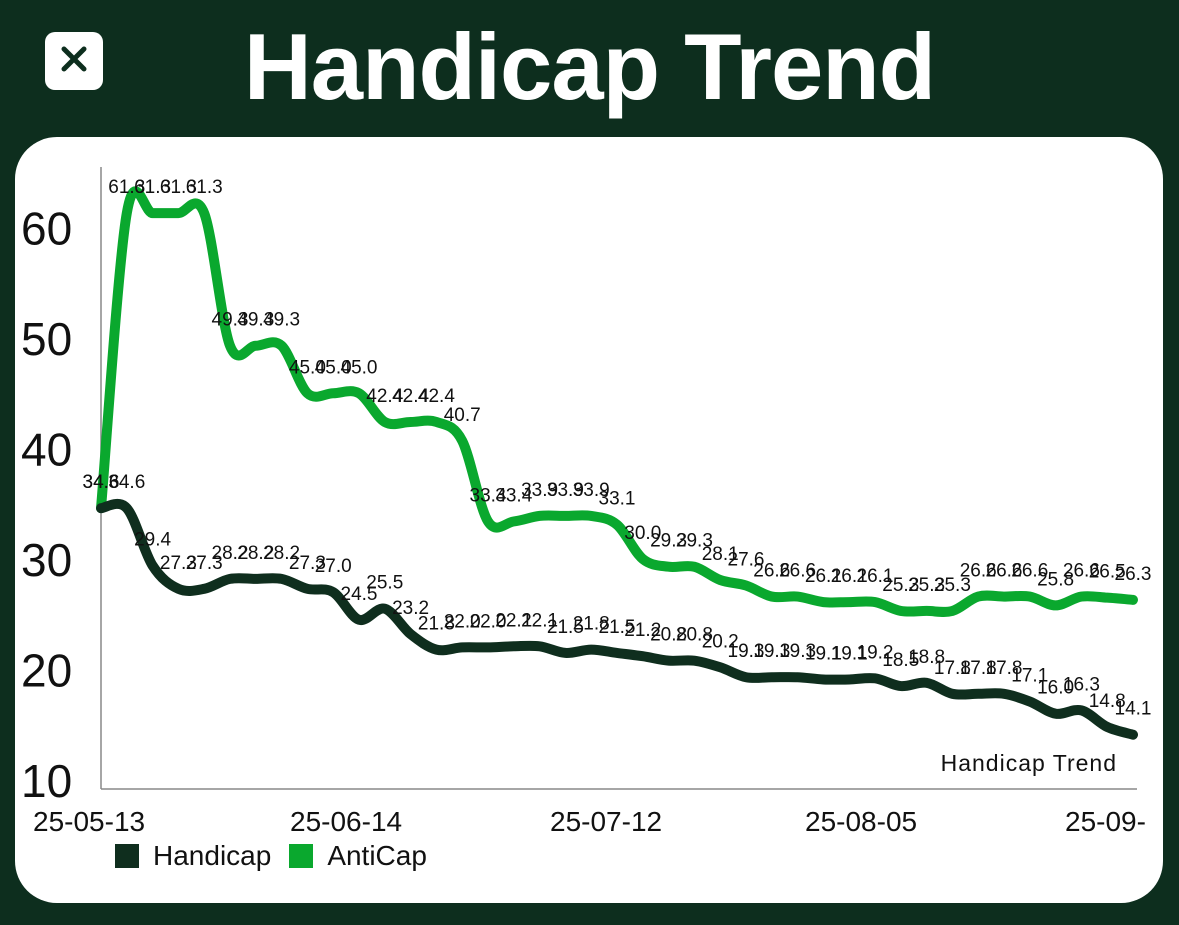 This screenshot has height=925, width=1179. Describe the element at coordinates (1029, 676) in the screenshot. I see `data-label-handicap: 17.1` at that location.